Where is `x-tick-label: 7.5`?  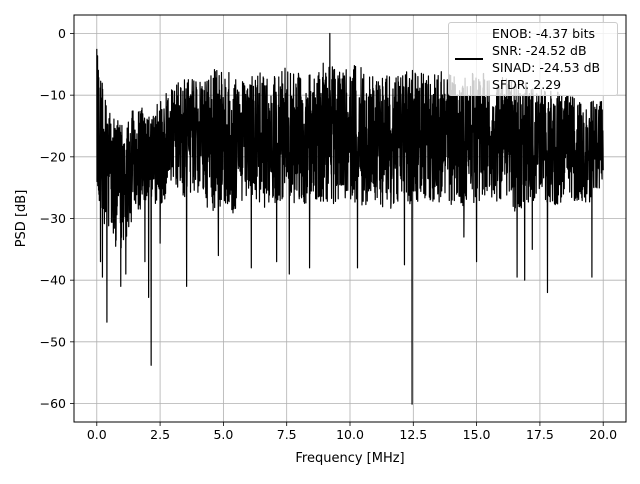
x-tick-label: 7.5 is located at coordinates (287, 434).